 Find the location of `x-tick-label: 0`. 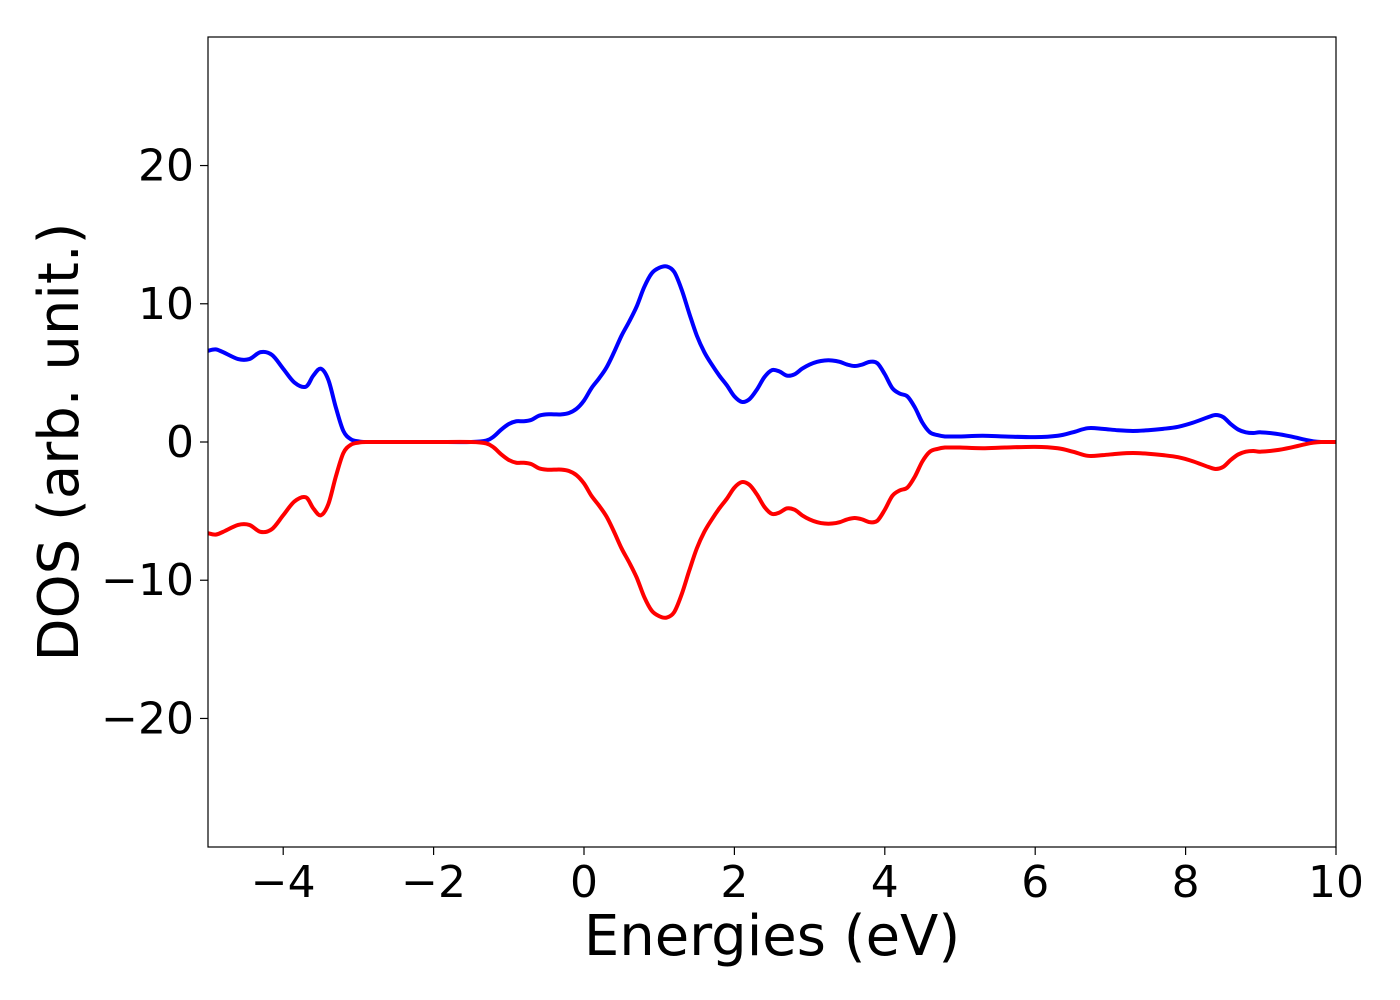

x-tick-label: 0 is located at coordinates (584, 882).